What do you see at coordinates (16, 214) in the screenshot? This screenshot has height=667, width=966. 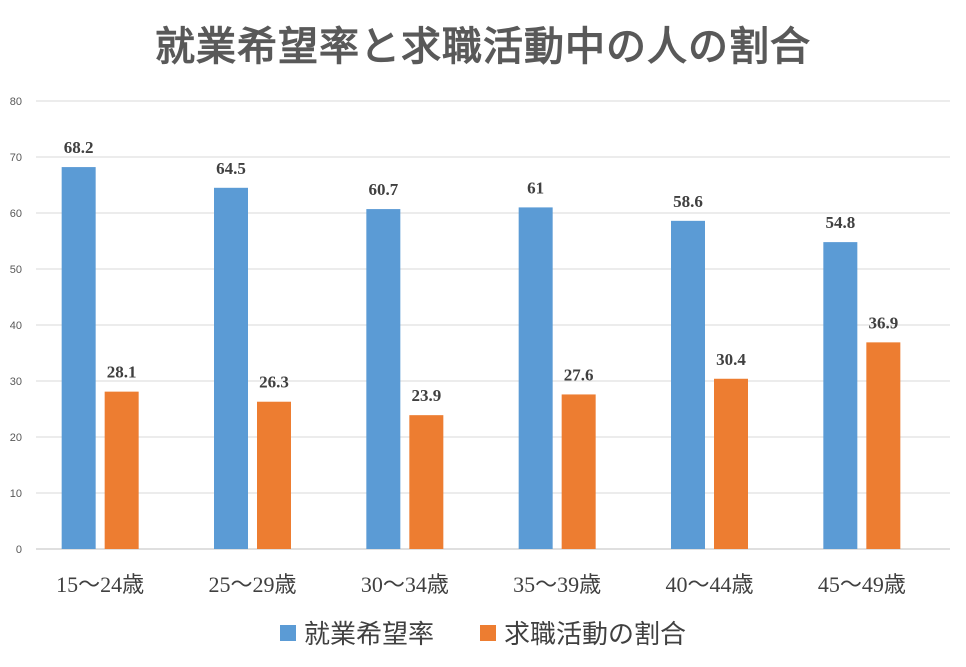 I see `y-tick-label: 60` at bounding box center [16, 214].